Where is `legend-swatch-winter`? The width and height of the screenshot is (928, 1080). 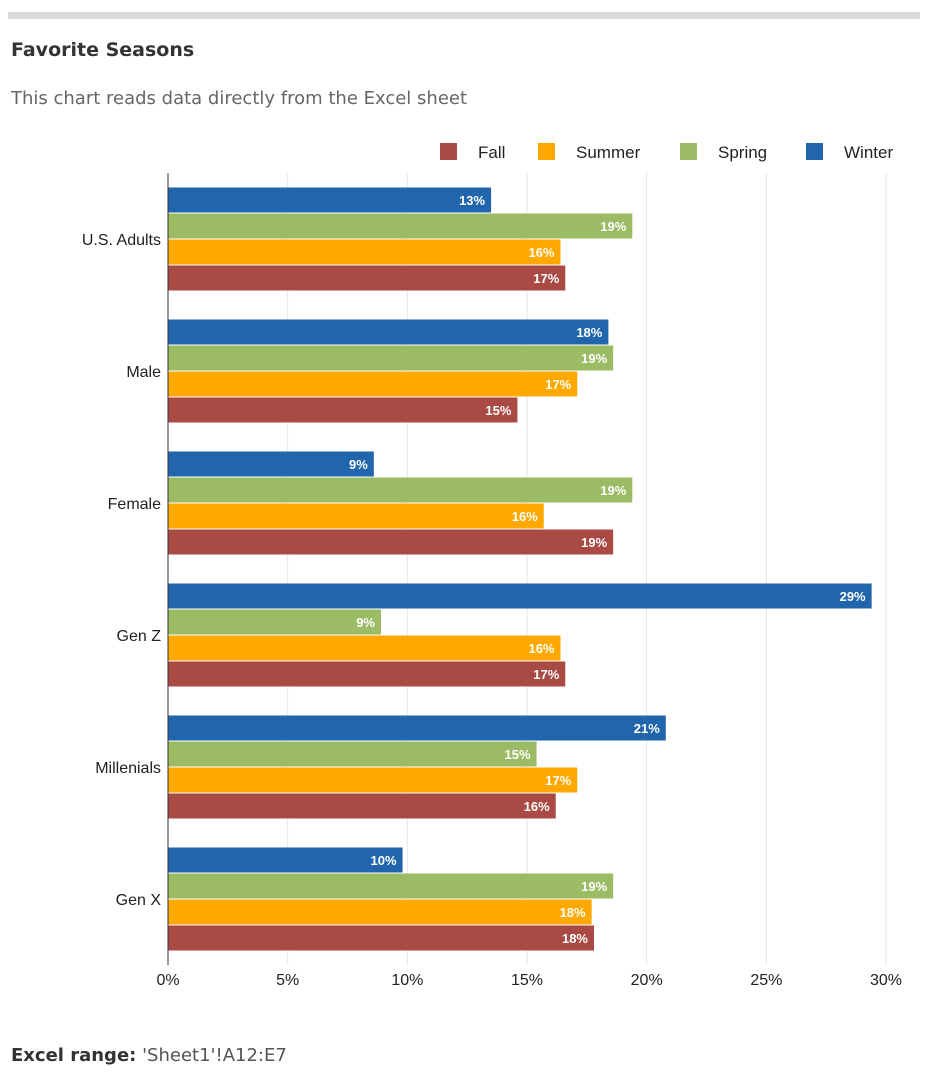 legend-swatch-winter is located at coordinates (814, 151).